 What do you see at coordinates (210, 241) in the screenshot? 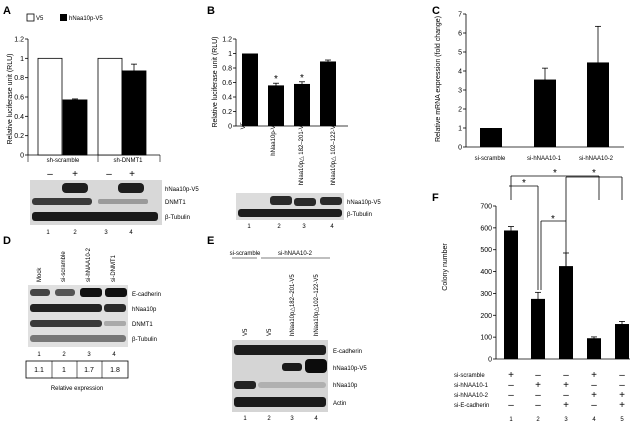
I see `panel-label-e: E` at bounding box center [210, 241].